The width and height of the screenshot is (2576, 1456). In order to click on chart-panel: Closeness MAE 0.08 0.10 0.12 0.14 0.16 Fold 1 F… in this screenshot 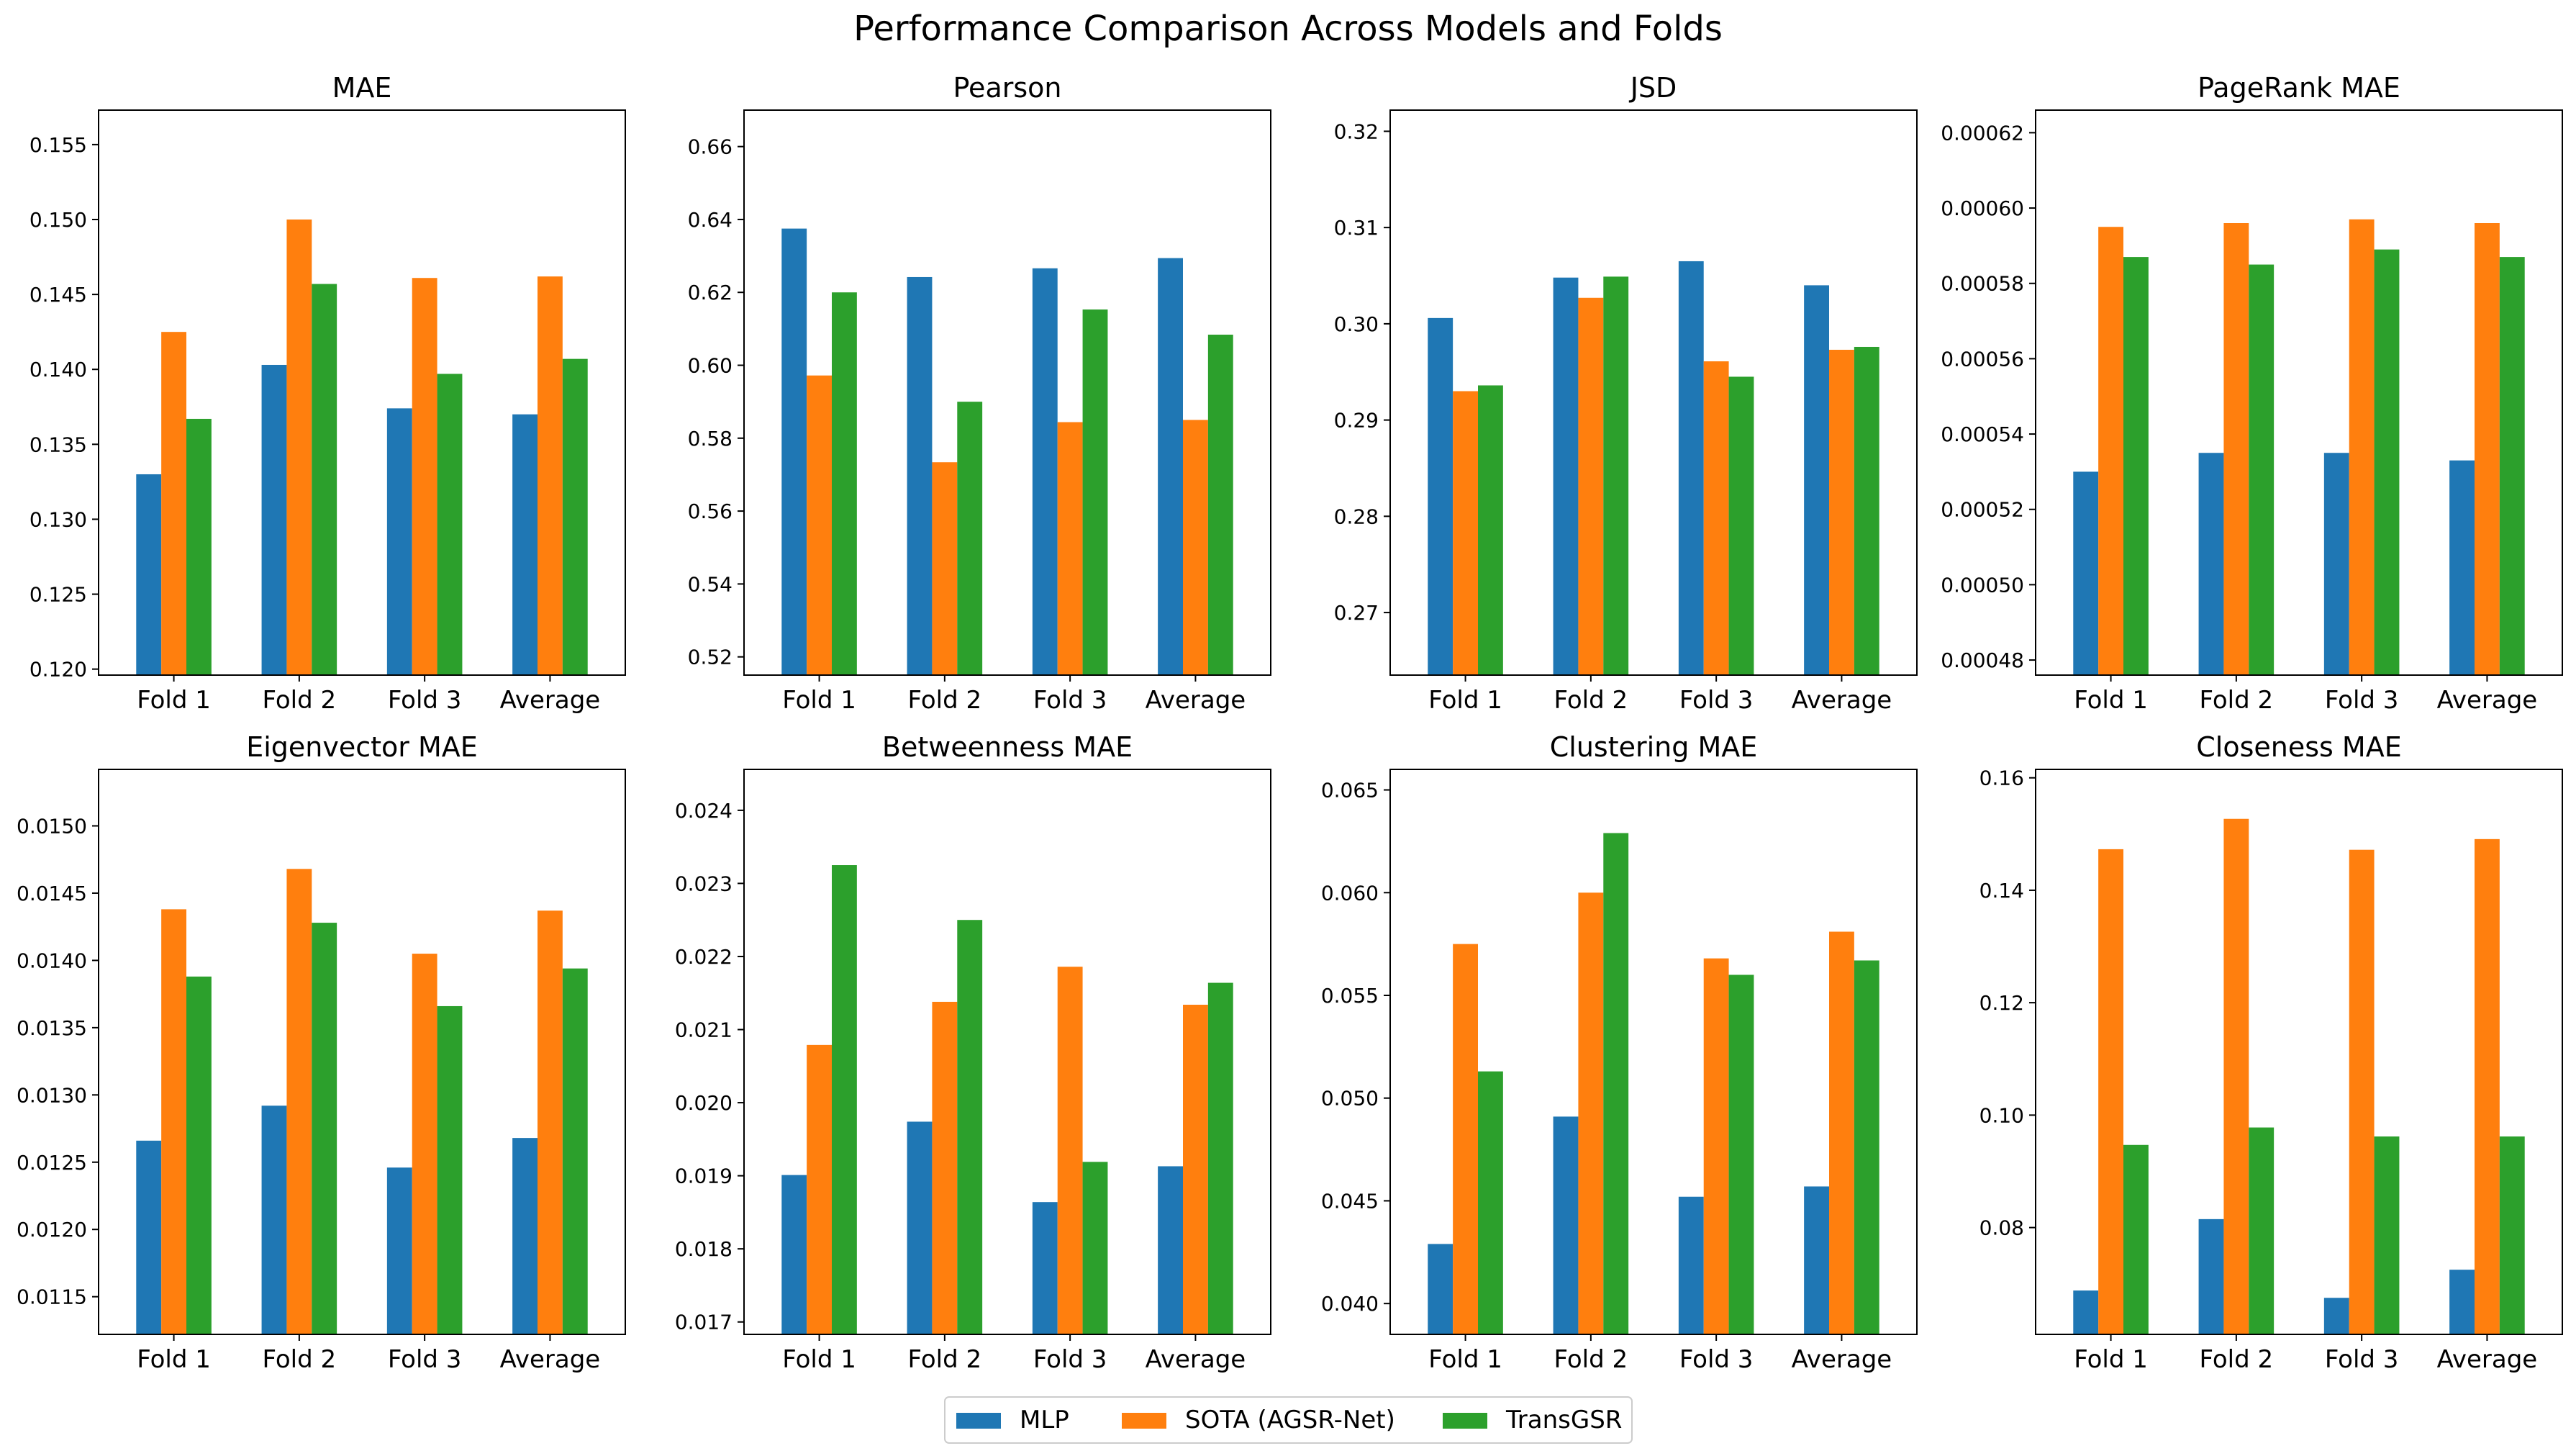, I will do `click(2271, 1052)`.